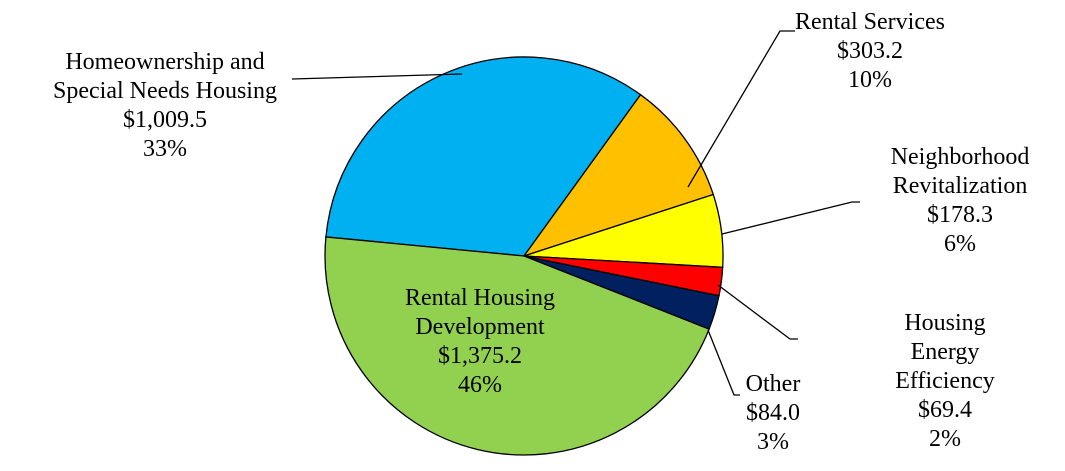 The image size is (1065, 471). I want to click on value-label: $303.2, so click(869, 51).